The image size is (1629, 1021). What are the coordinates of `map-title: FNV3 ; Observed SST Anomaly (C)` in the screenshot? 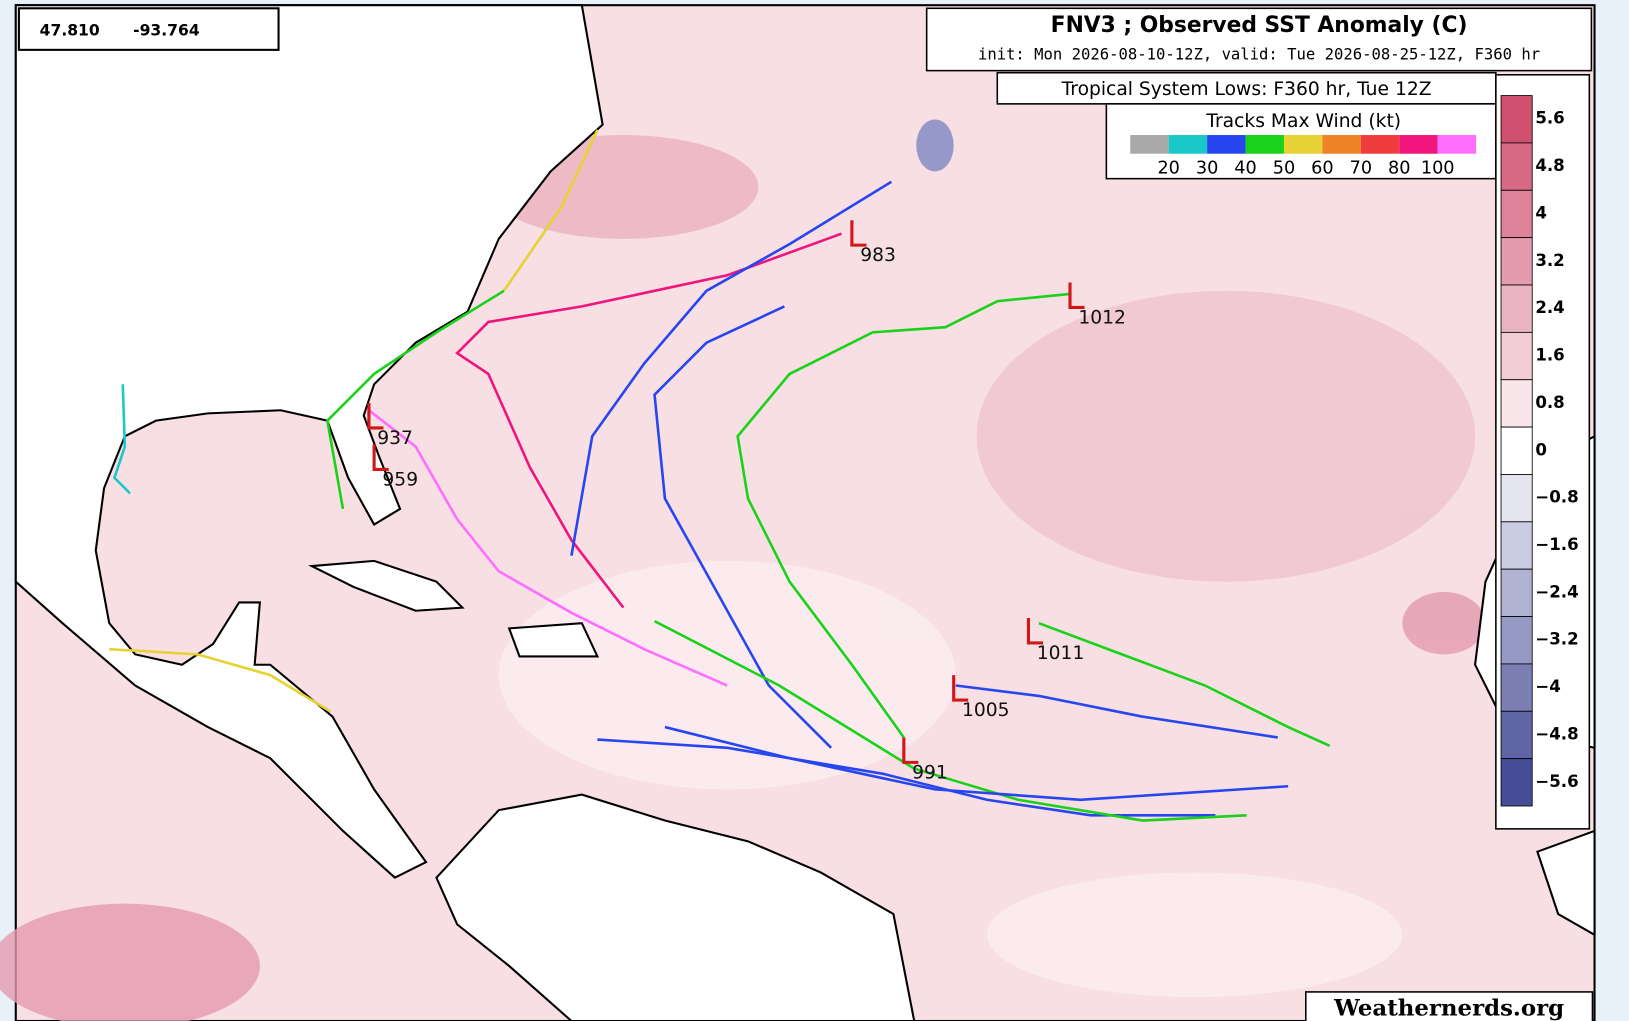 It's located at (1259, 25).